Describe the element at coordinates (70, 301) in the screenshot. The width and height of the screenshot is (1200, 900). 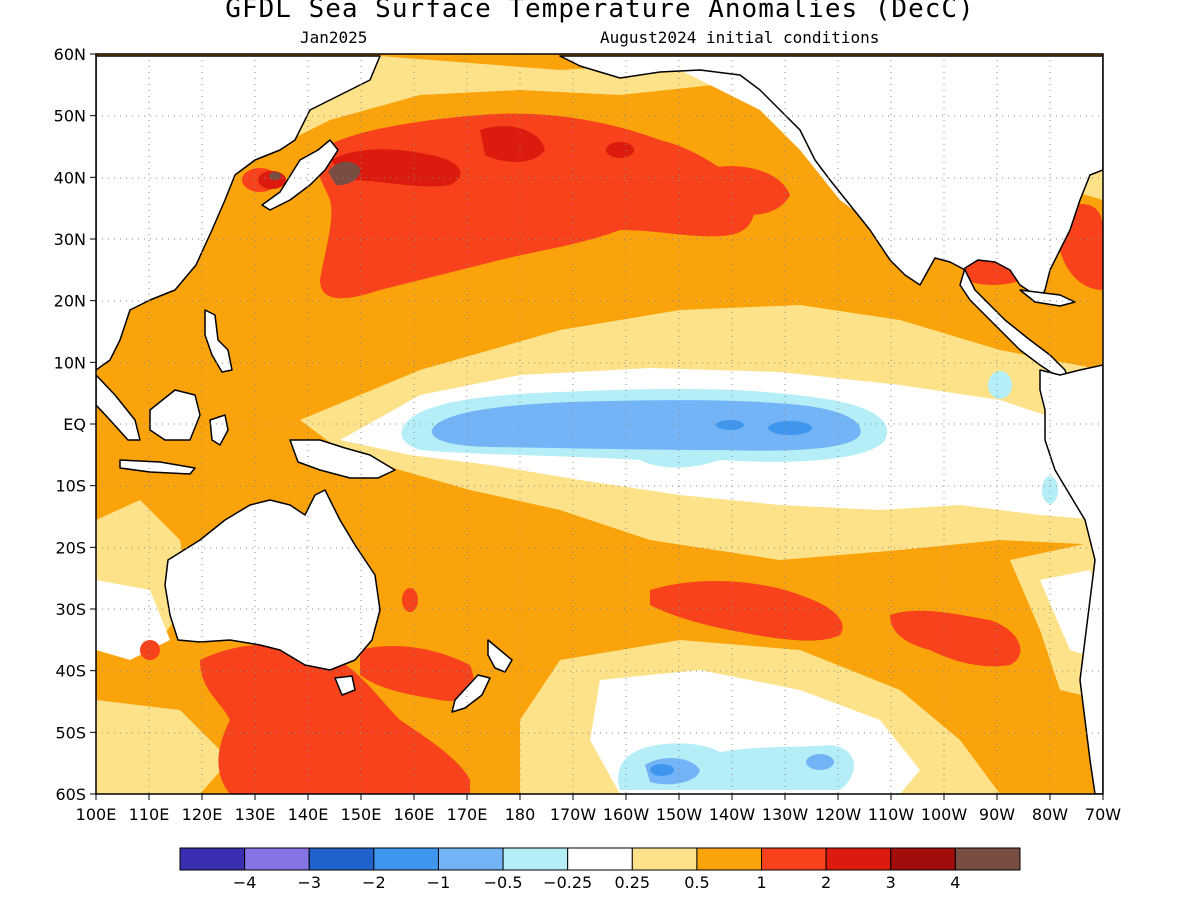
I see `lat-label: 20N` at that location.